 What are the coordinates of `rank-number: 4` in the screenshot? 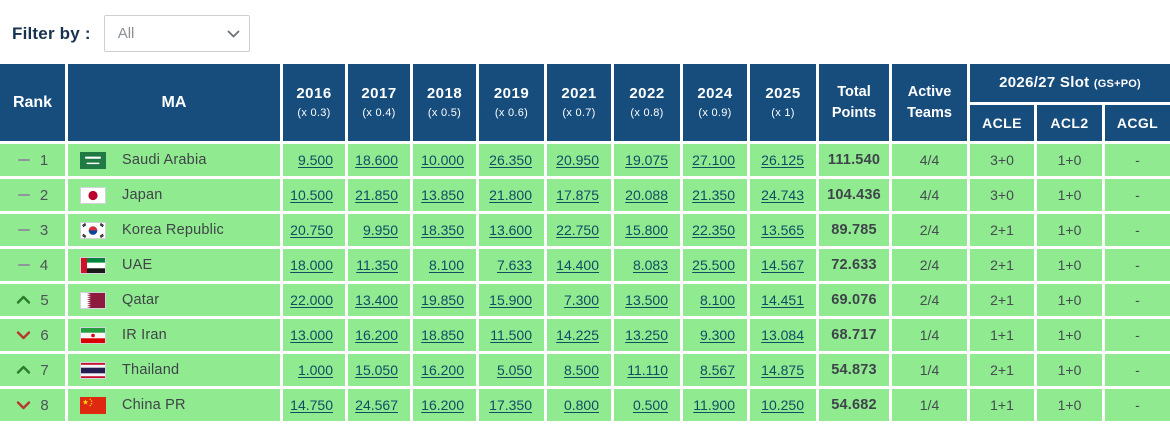 It's located at (44, 265).